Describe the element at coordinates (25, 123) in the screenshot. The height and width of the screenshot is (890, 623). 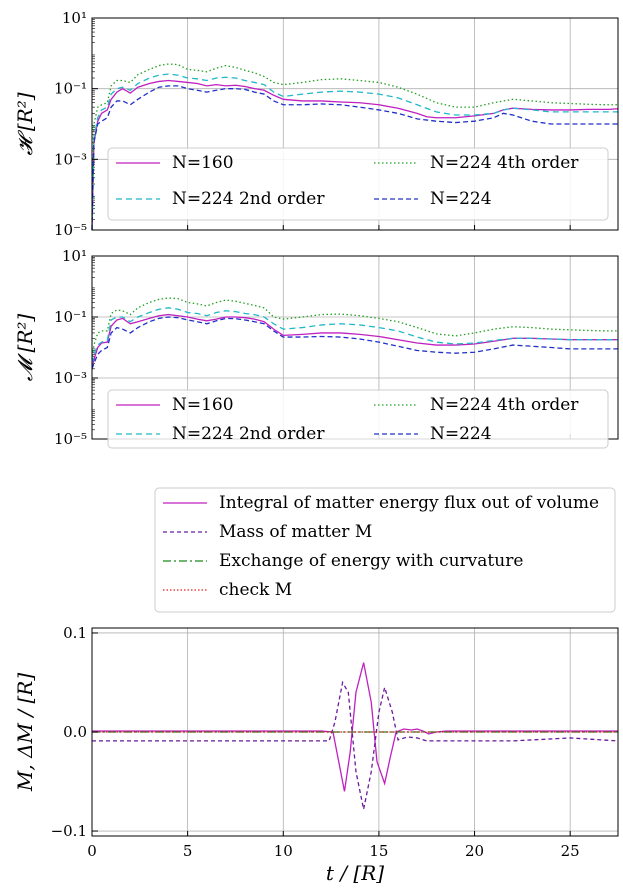
I see `y-axis-label: 𝓗 [R²]` at that location.